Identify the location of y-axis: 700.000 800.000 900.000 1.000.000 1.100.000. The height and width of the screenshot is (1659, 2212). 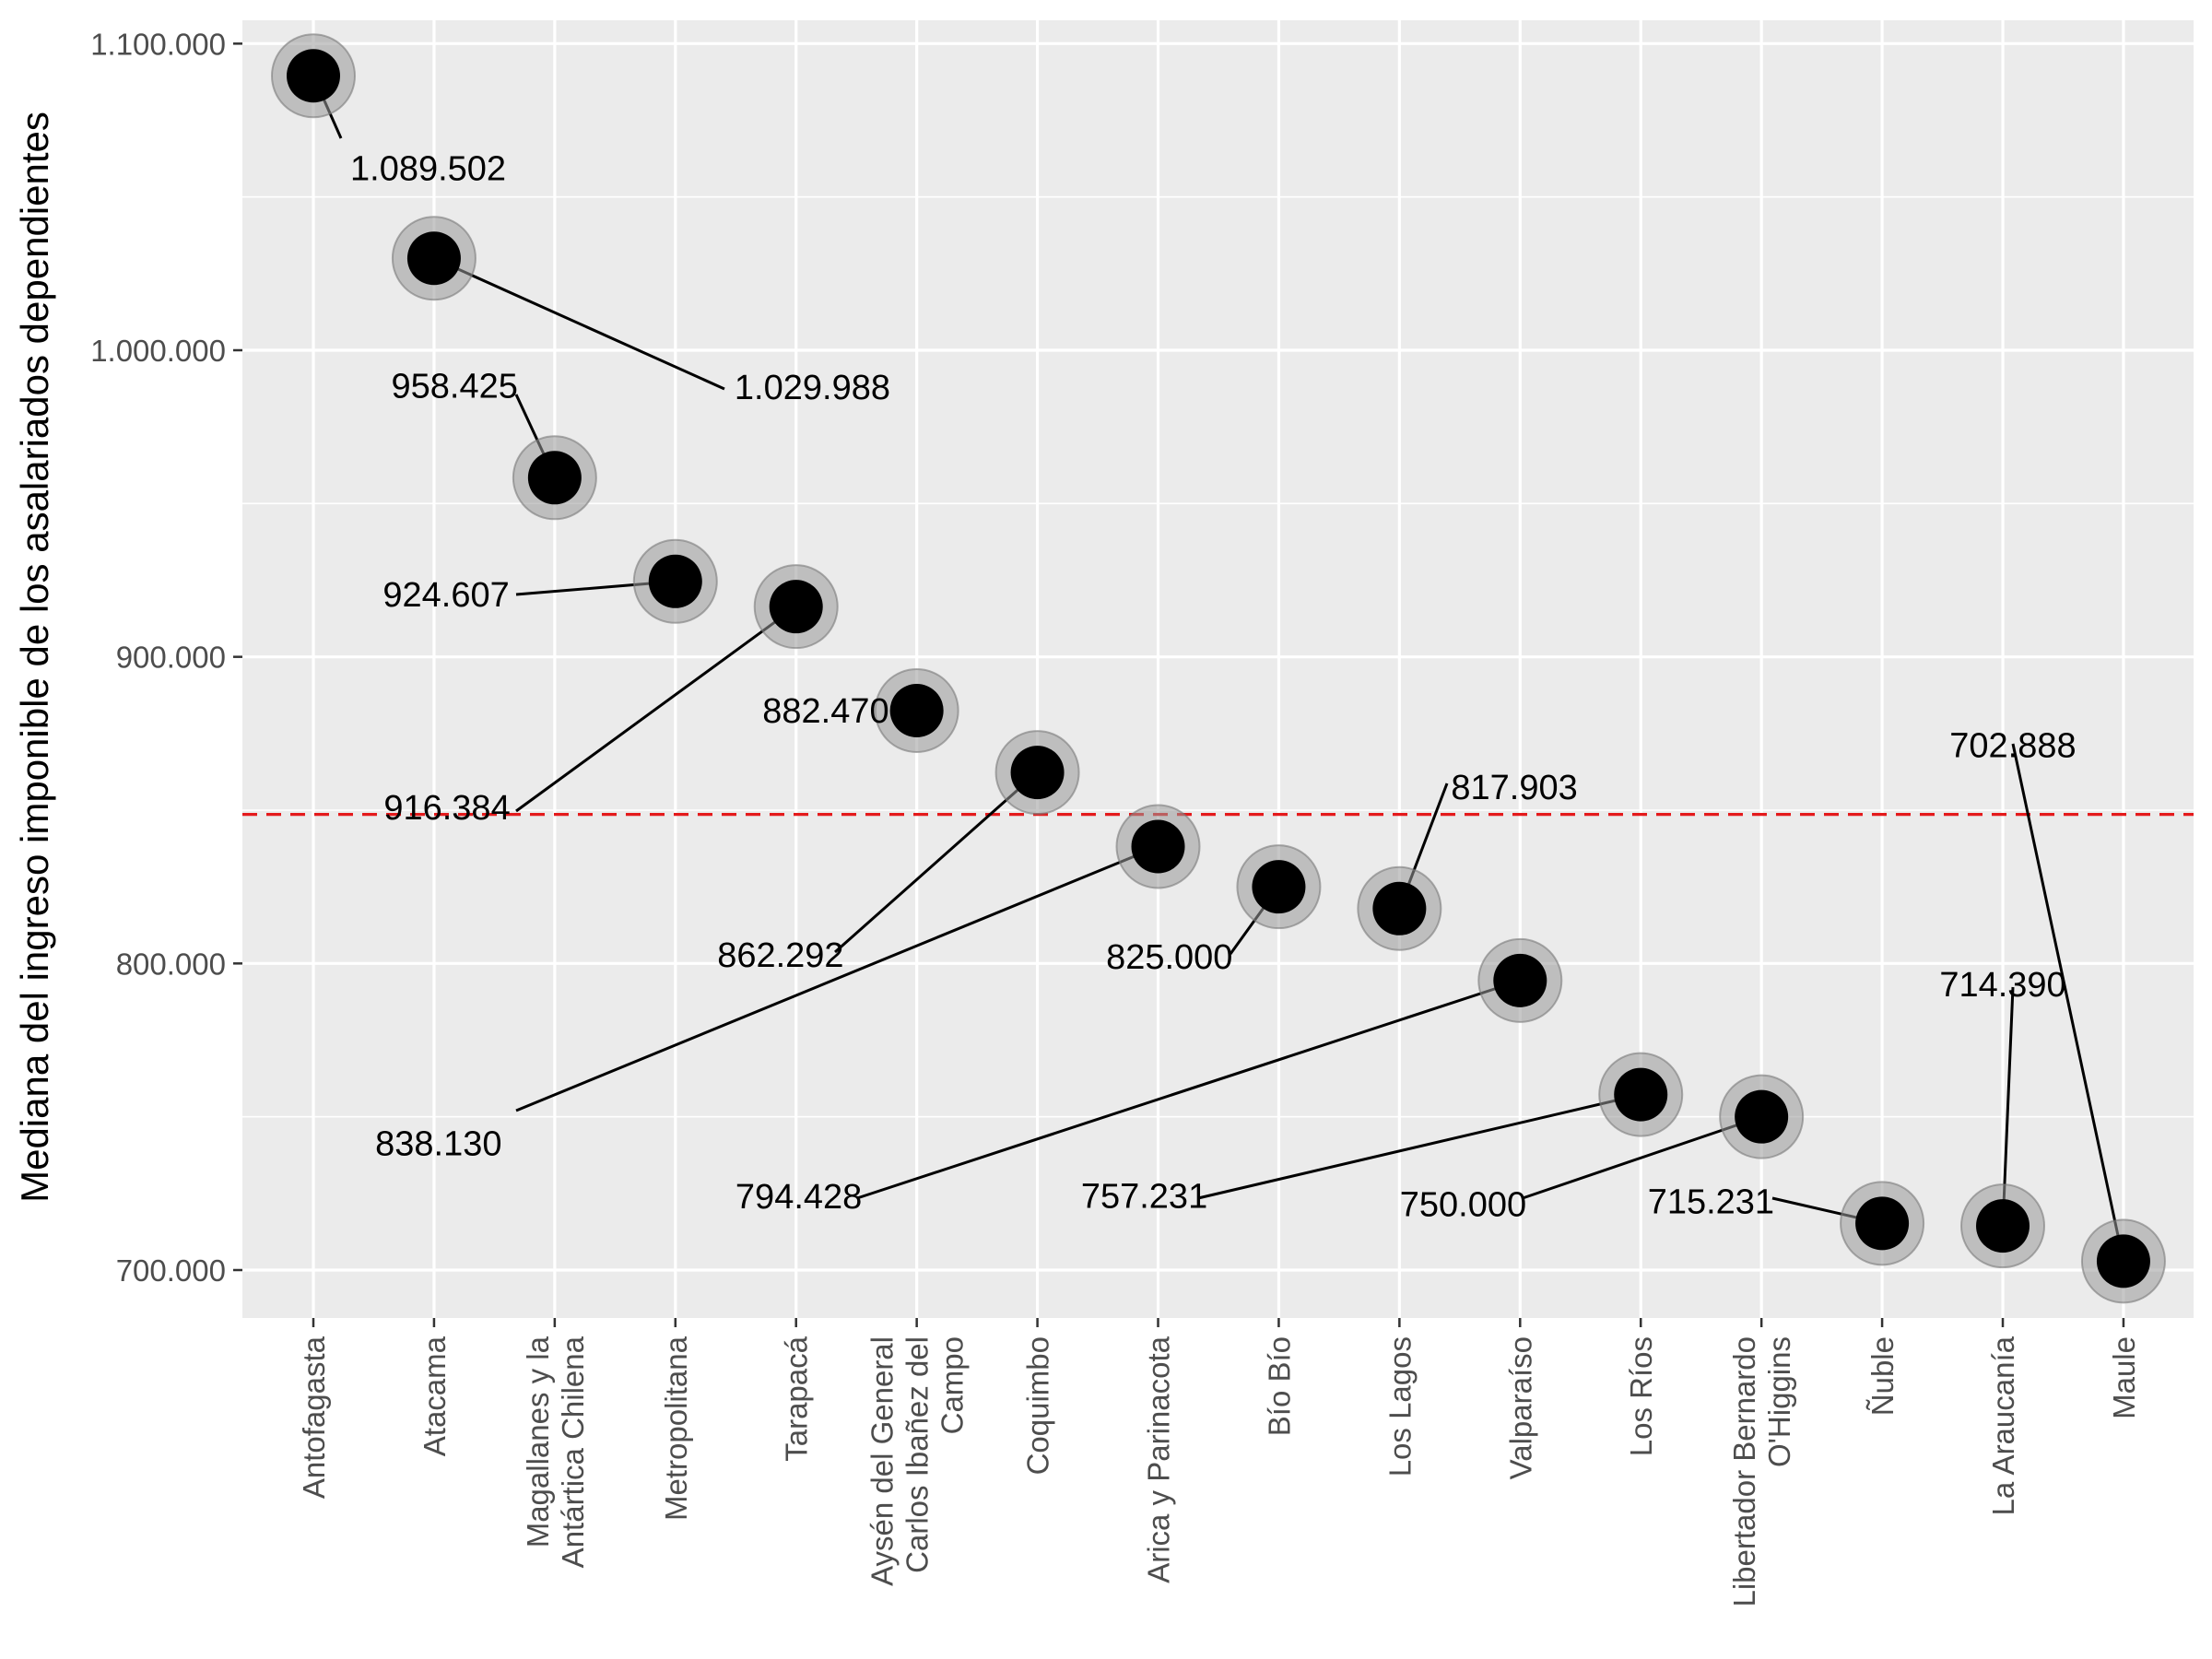
(166, 657).